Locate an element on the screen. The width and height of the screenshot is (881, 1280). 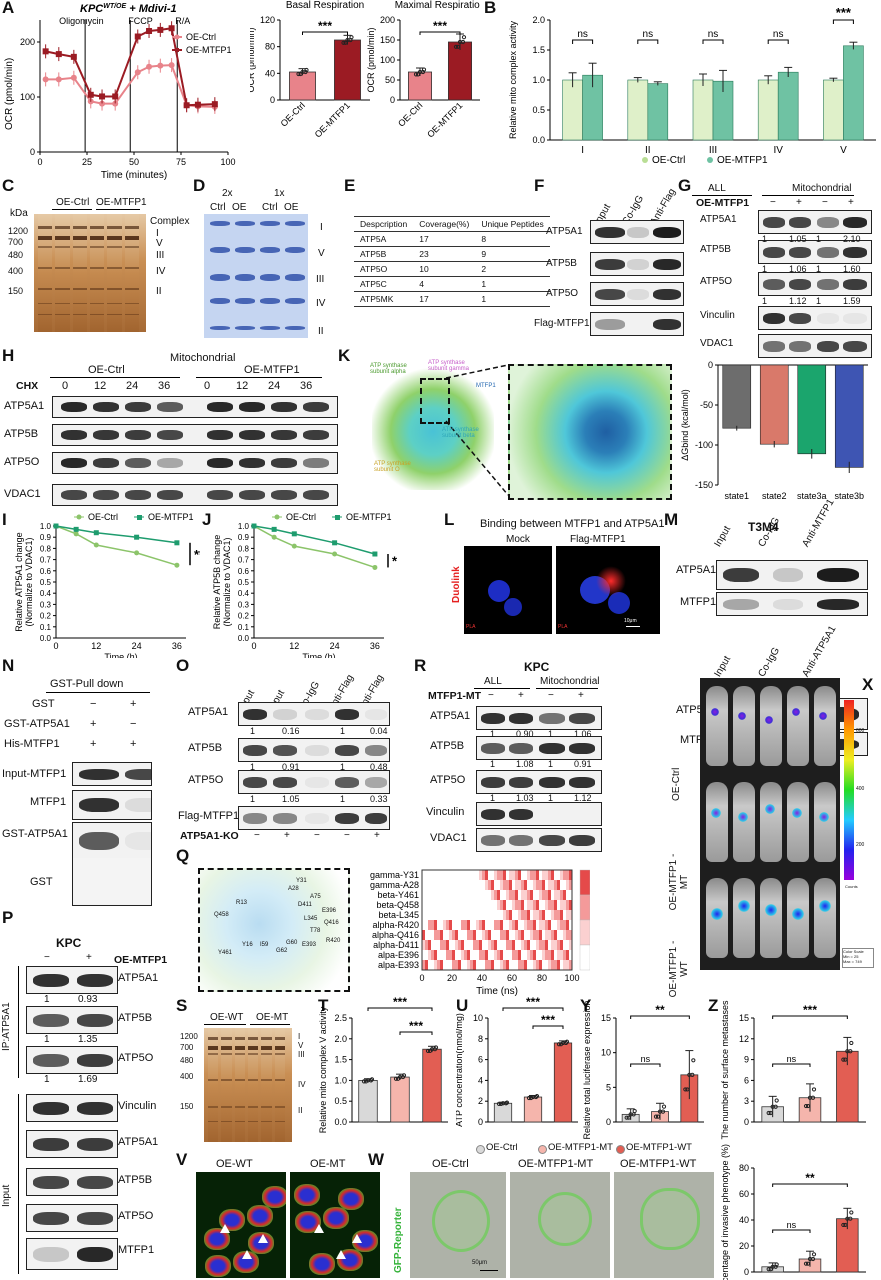
uy-legend: OE-Ctrl OE-MTFP1-MT OE-MTFP1-WT is located at coordinates (596, 1149).